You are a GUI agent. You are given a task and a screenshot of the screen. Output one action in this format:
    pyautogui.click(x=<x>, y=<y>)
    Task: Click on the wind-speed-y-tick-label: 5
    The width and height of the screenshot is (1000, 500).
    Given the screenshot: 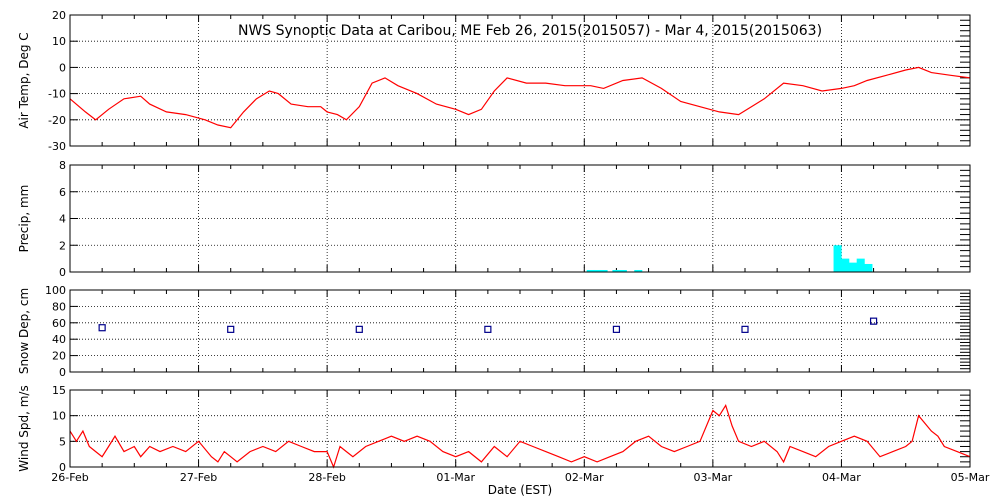 What is the action you would take?
    pyautogui.click(x=62, y=441)
    